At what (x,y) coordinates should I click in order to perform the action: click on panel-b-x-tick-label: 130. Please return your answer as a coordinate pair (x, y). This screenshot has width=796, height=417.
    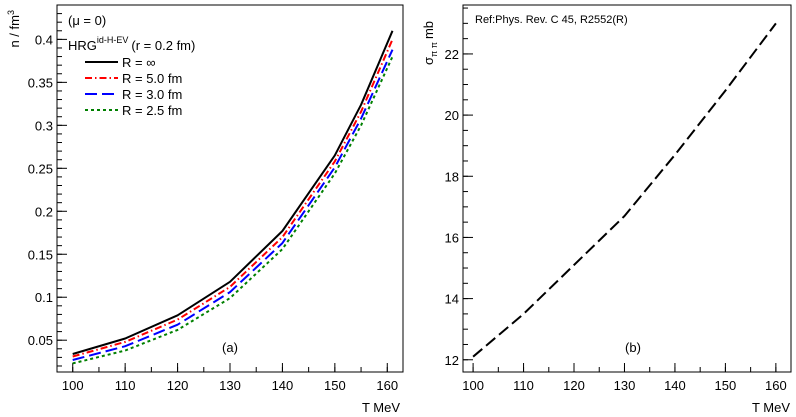
    Looking at the image, I should click on (625, 385).